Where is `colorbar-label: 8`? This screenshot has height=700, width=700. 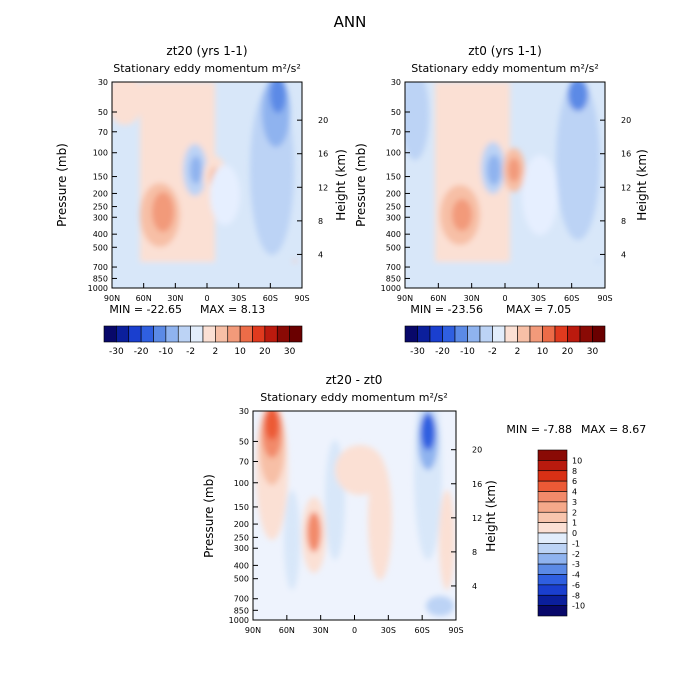 colorbar-label: 8 is located at coordinates (574, 471).